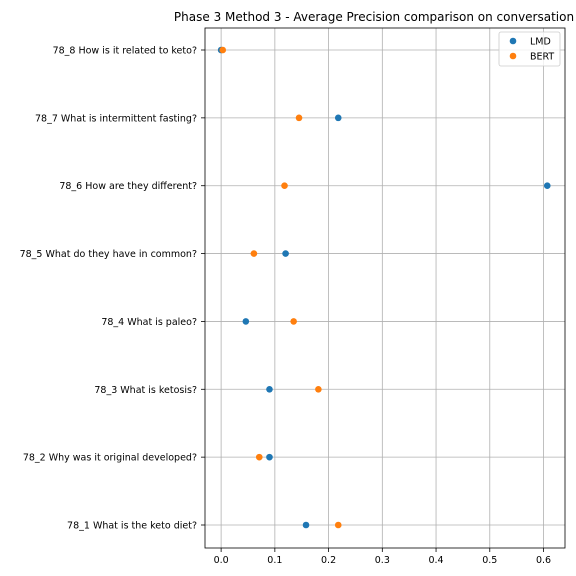 The width and height of the screenshot is (576, 576). What do you see at coordinates (274, 560) in the screenshot?
I see `x-tick-label: 0.1` at bounding box center [274, 560].